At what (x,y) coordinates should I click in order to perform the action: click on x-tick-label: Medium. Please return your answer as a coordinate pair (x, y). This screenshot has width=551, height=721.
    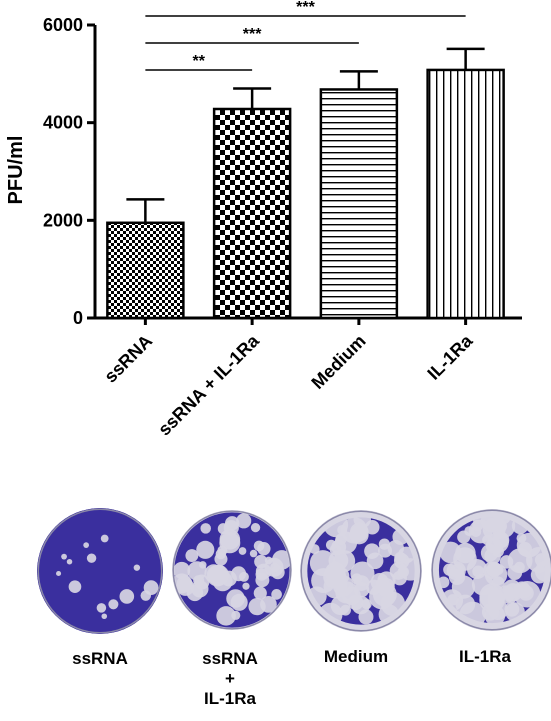
    Looking at the image, I should click on (338, 362).